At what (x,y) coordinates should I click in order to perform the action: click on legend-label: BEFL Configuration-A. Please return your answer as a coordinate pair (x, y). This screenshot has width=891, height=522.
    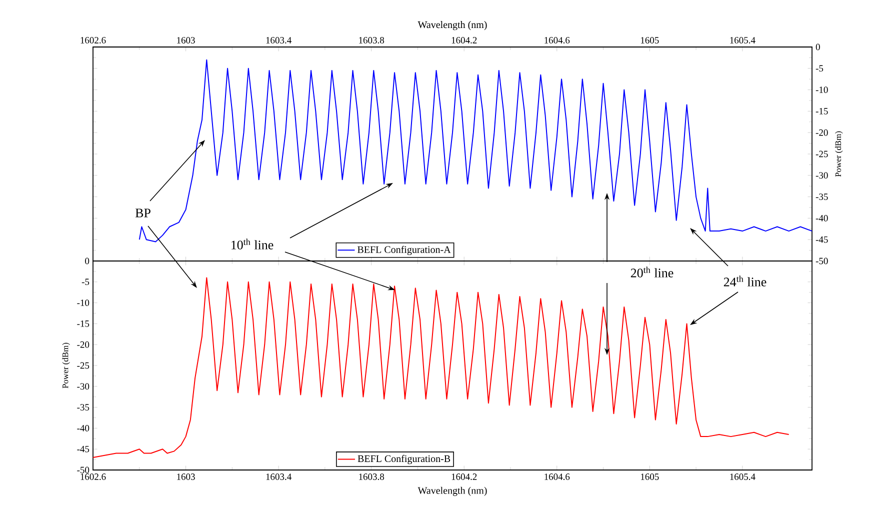
    Looking at the image, I should click on (404, 251).